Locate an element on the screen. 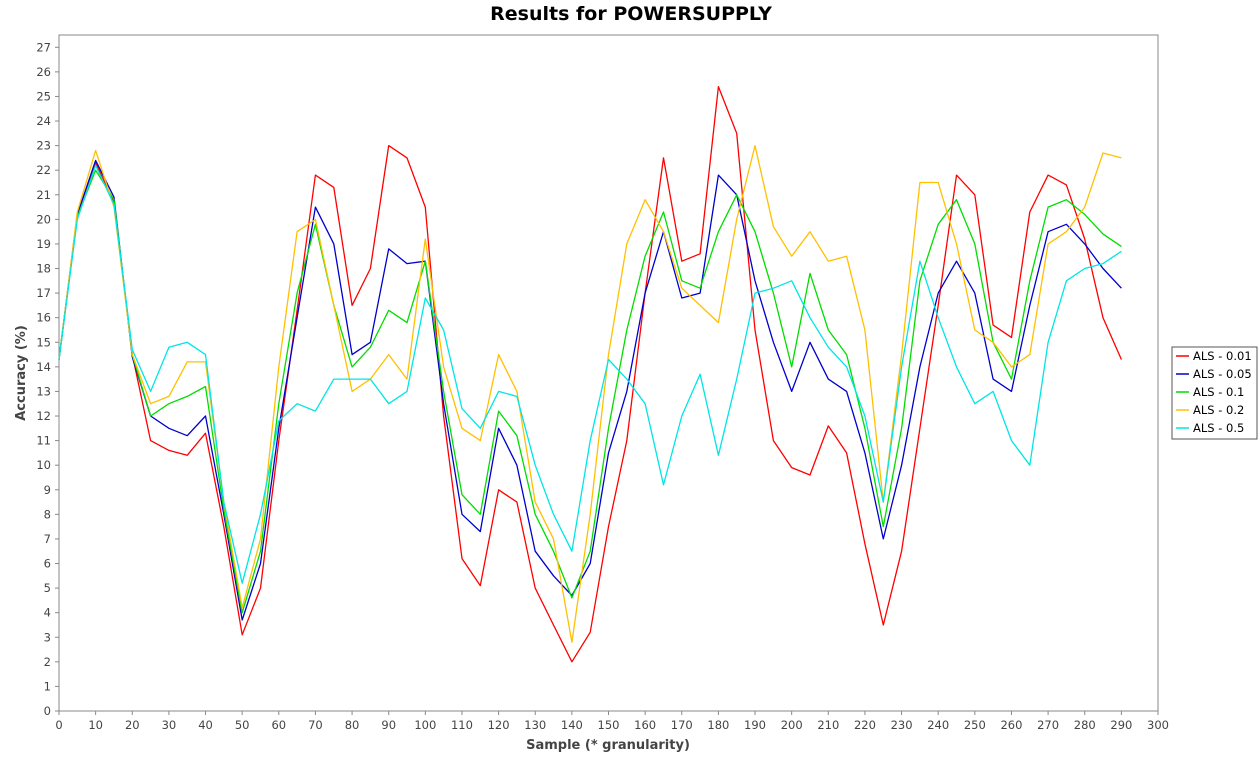 Image resolution: width=1260 pixels, height=760 pixels. x-tick-label: 70 is located at coordinates (315, 725).